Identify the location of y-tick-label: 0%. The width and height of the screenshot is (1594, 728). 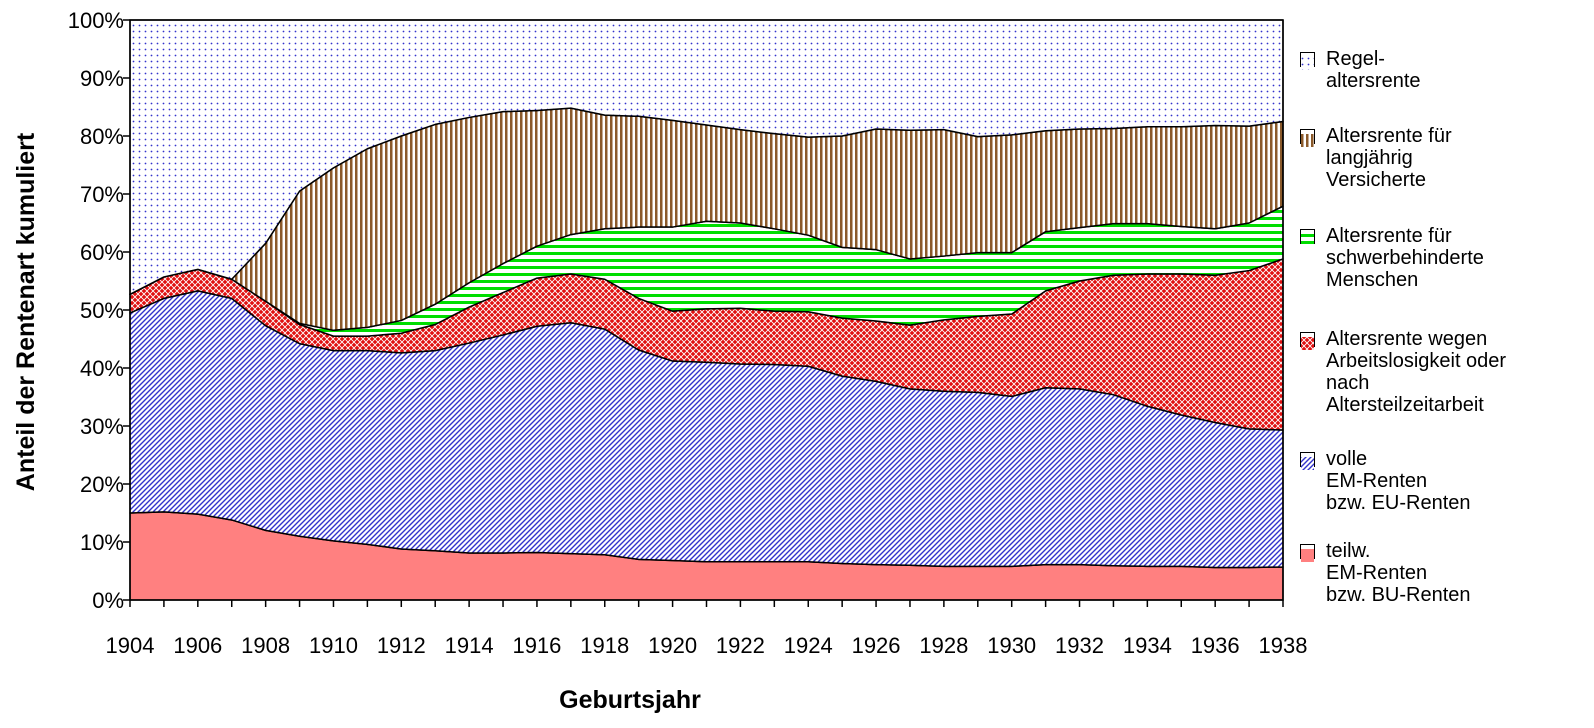
(108, 600).